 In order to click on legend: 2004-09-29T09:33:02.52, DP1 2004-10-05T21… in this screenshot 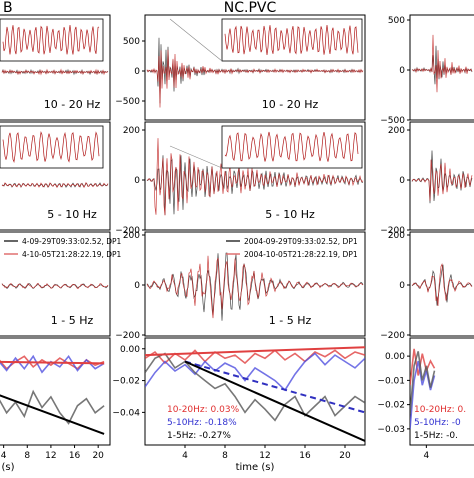, I will do `click(292, 248)`.